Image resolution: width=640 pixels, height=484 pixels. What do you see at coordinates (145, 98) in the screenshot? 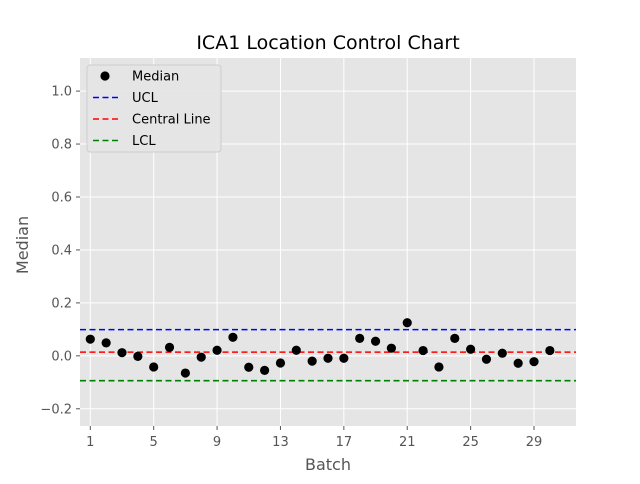
I see `legend-label: UCL` at bounding box center [145, 98].